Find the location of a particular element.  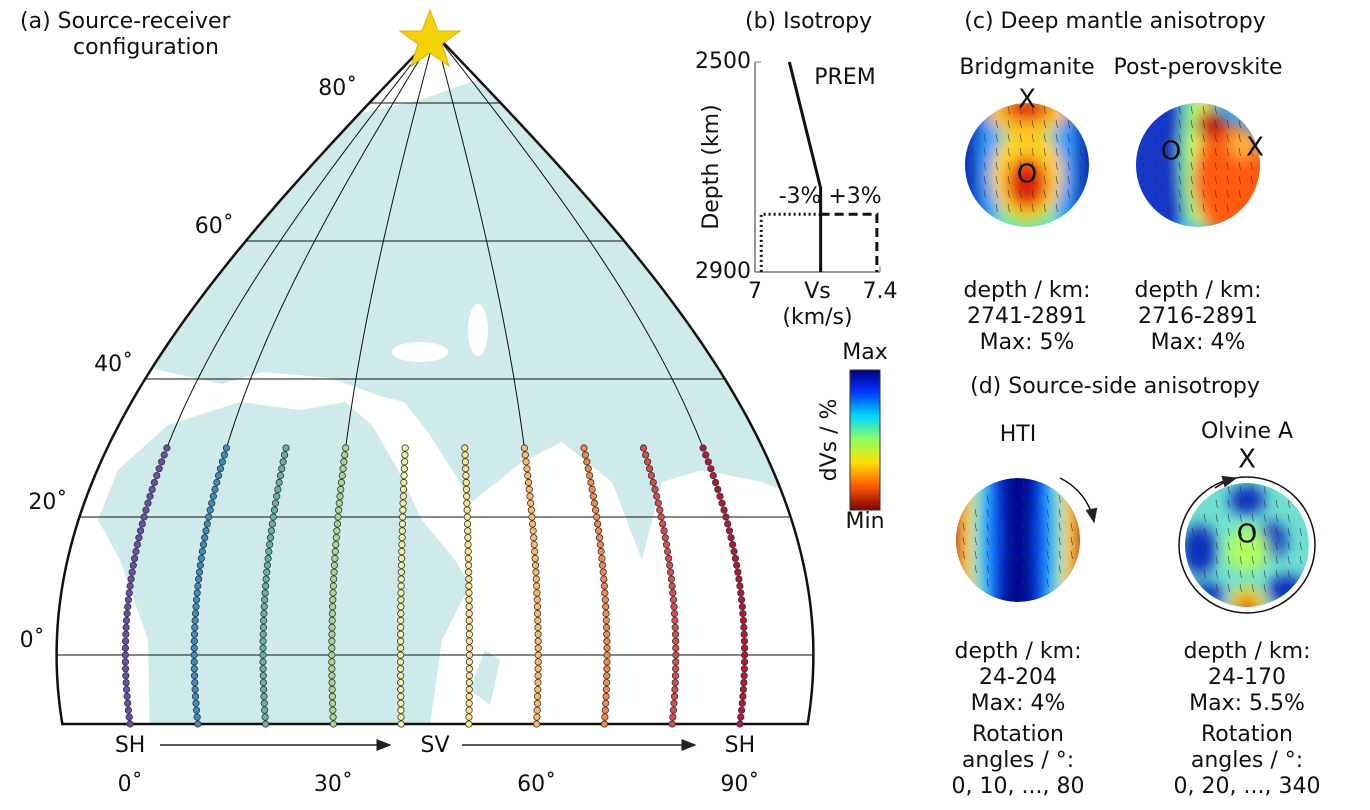

rotation-ring is located at coordinates (1247, 545).